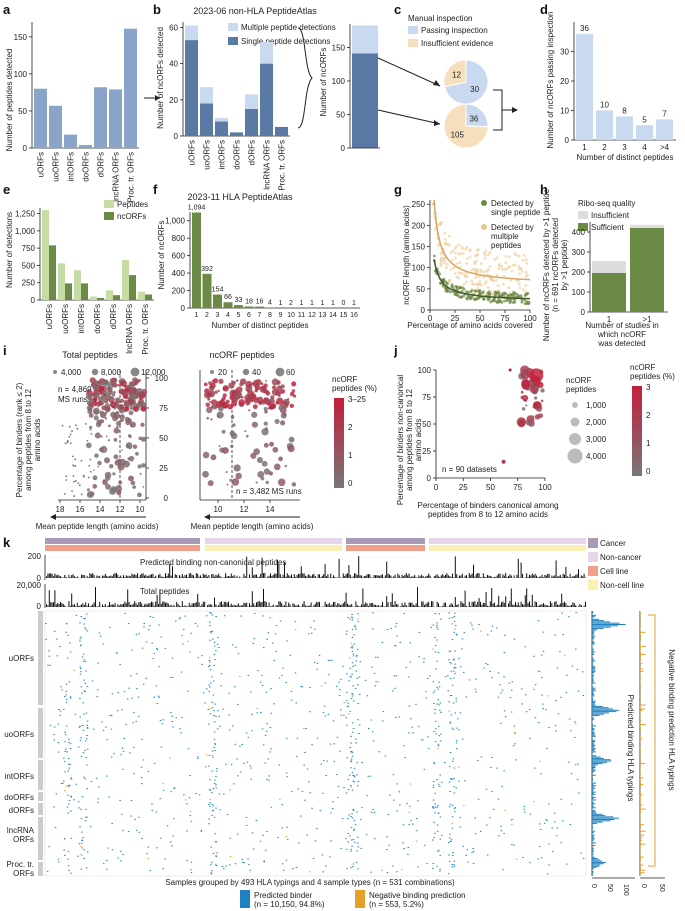 The width and height of the screenshot is (685, 911). Describe the element at coordinates (173, 27) in the screenshot. I see `panel-b-y-tick-label: 60` at that location.